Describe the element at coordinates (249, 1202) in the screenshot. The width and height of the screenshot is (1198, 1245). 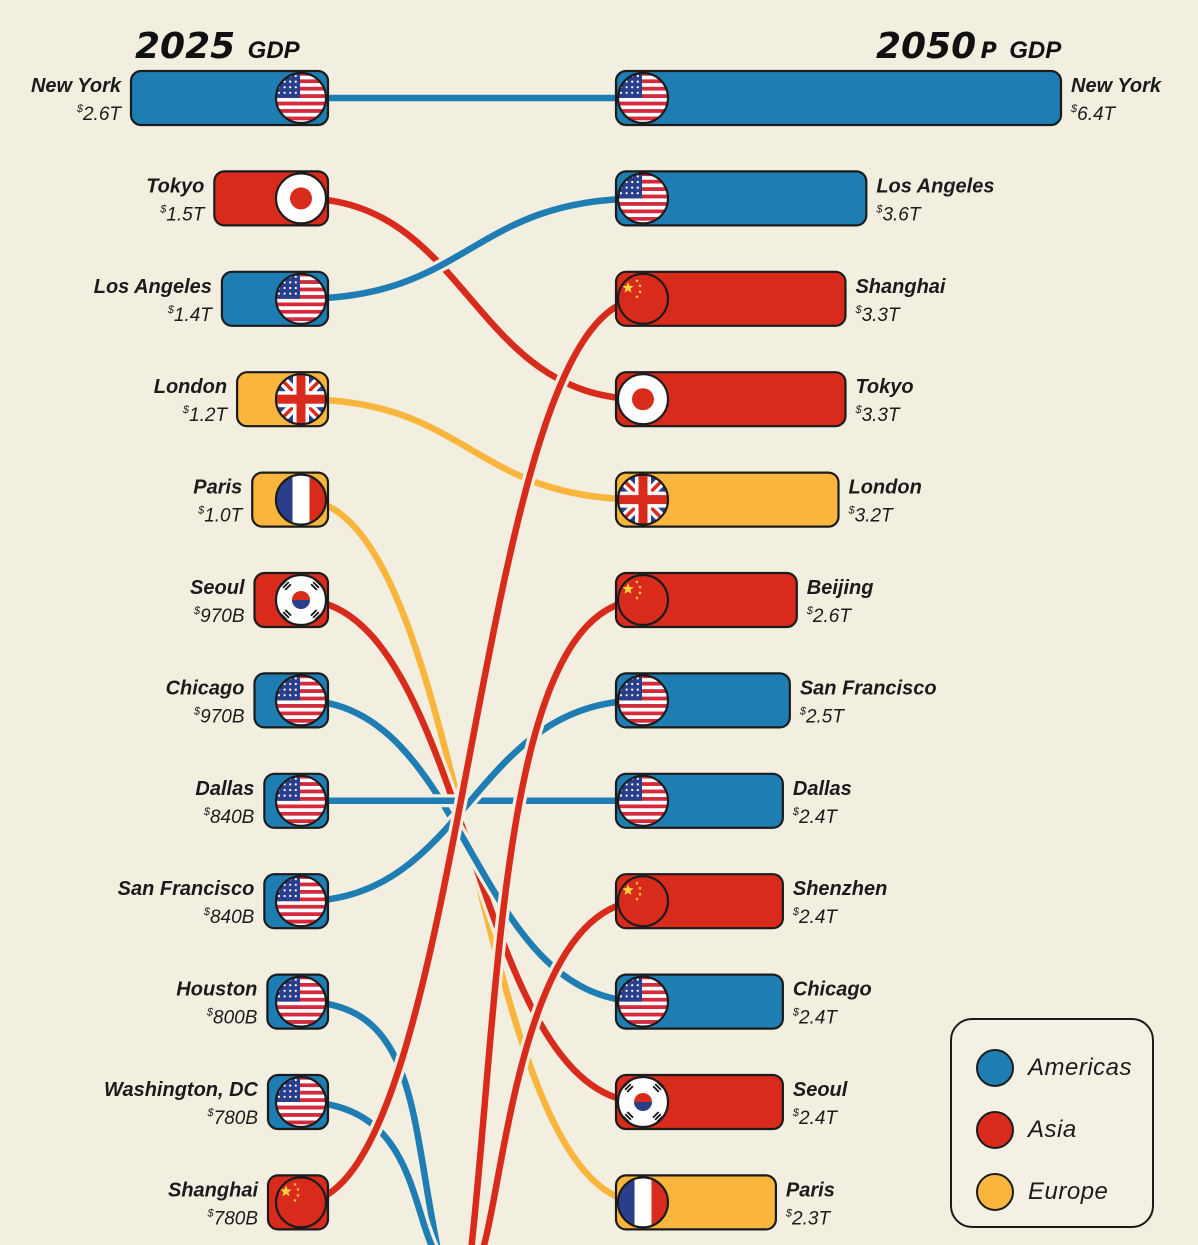
I see `bar-2025-shanghai: Shanghai $780B` at that location.